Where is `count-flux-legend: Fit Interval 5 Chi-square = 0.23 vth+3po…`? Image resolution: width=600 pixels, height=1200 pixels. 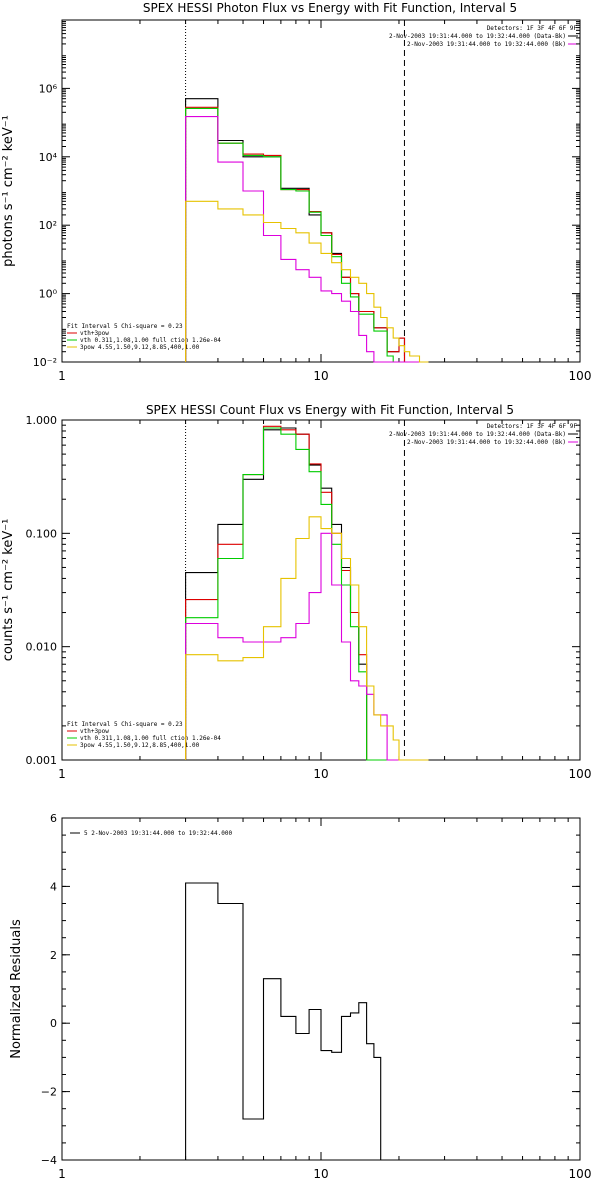
count-flux-legend: Fit Interval 5 Chi-square = 0.23 vth+3po… is located at coordinates (144, 735).